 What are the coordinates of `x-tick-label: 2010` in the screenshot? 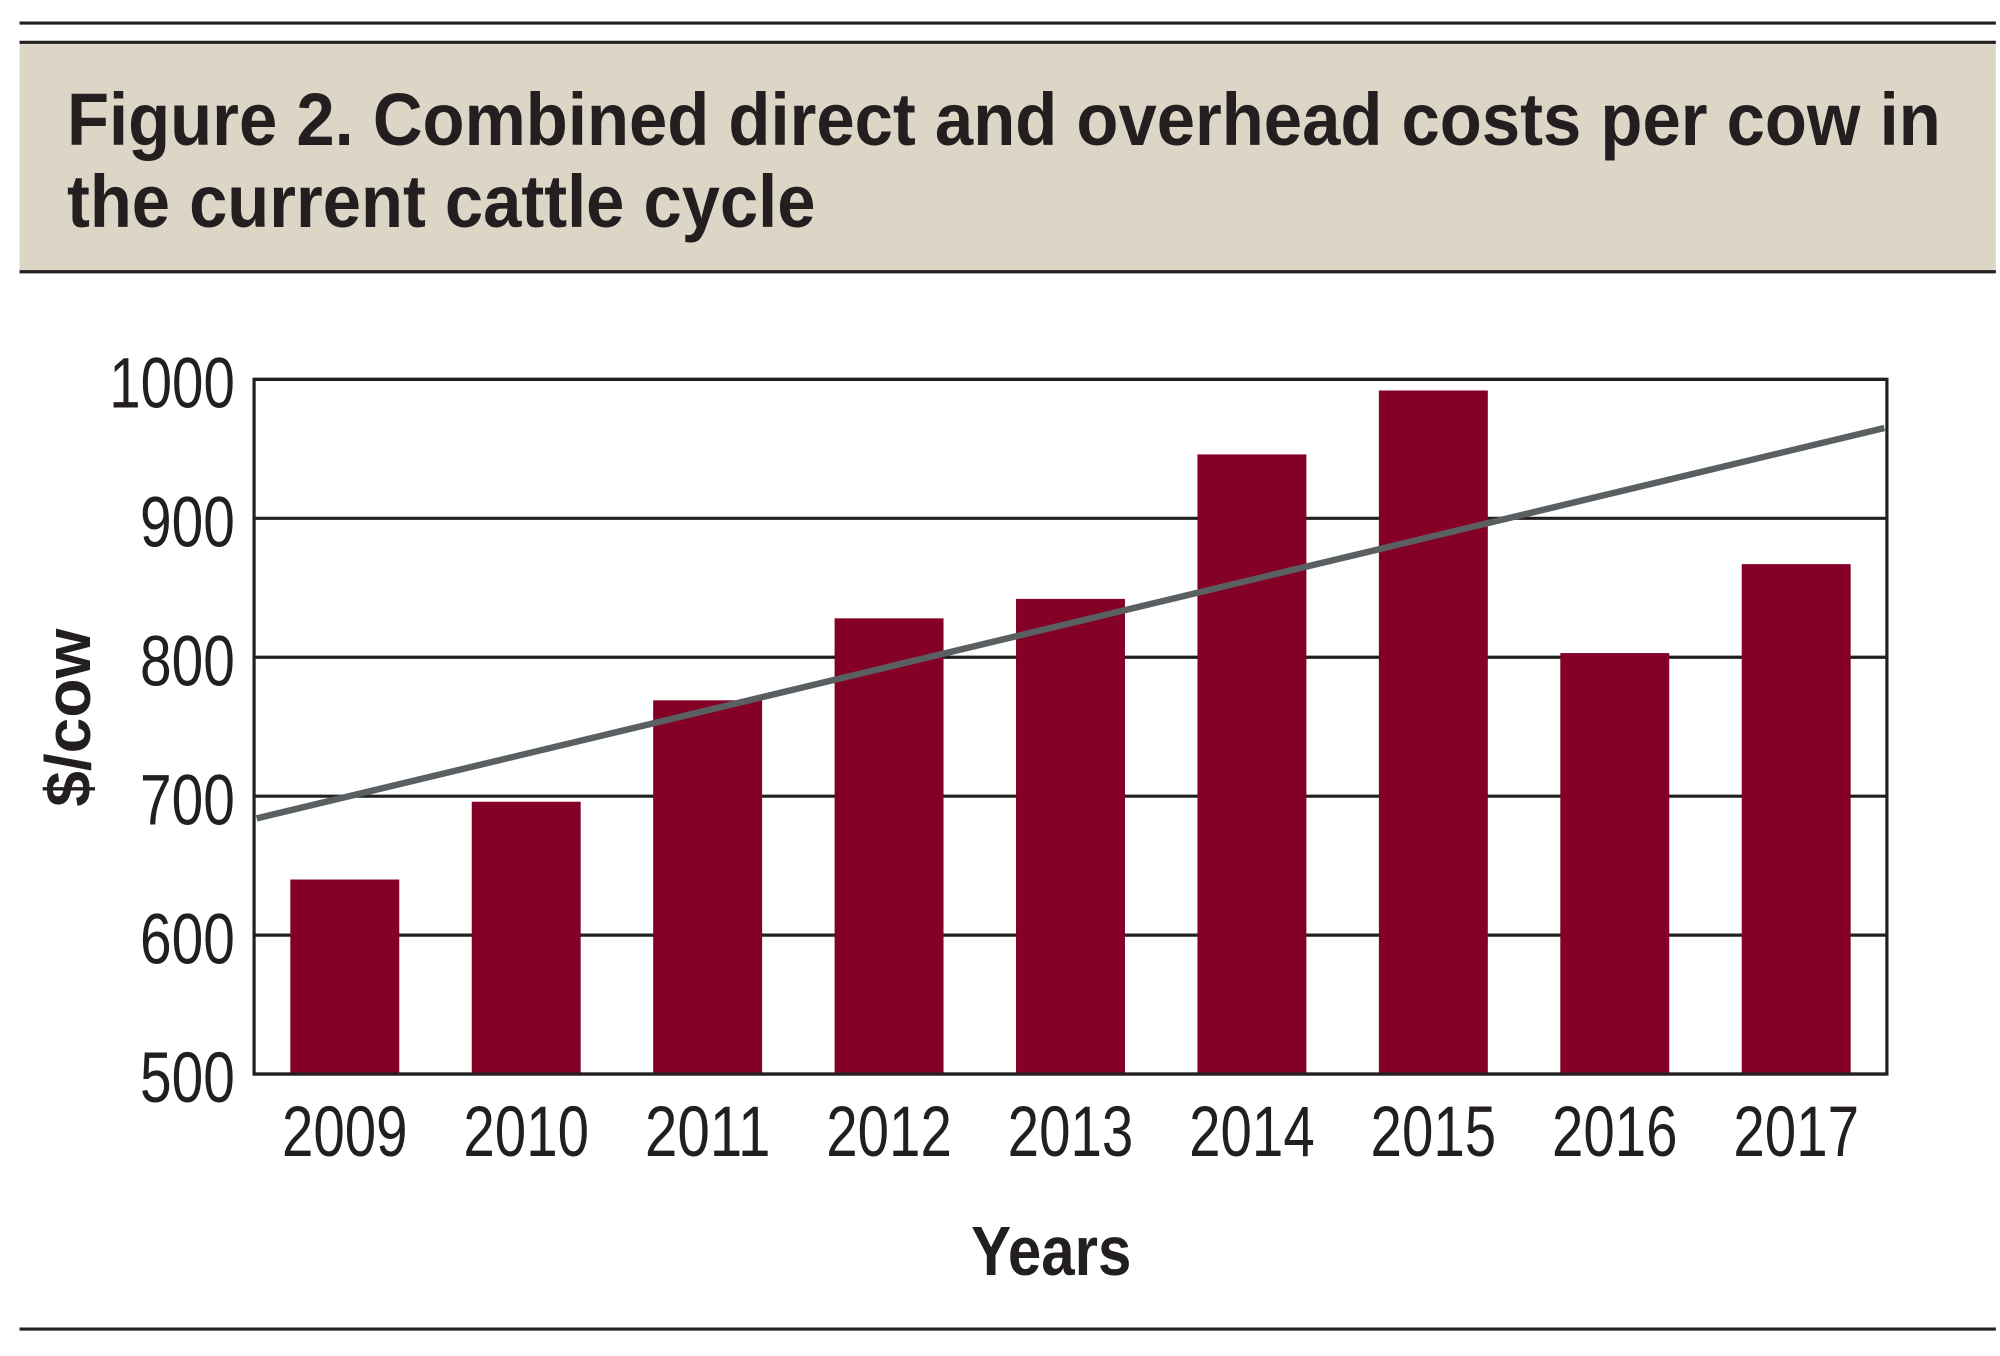 It's located at (526, 1132).